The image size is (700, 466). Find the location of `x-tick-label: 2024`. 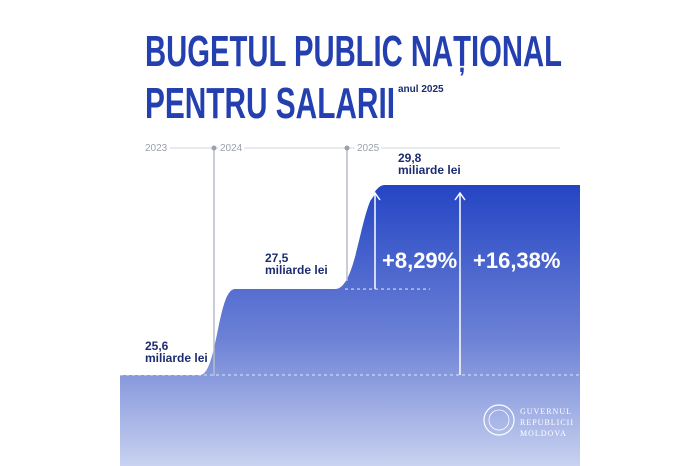

x-tick-label: 2024 is located at coordinates (231, 148).